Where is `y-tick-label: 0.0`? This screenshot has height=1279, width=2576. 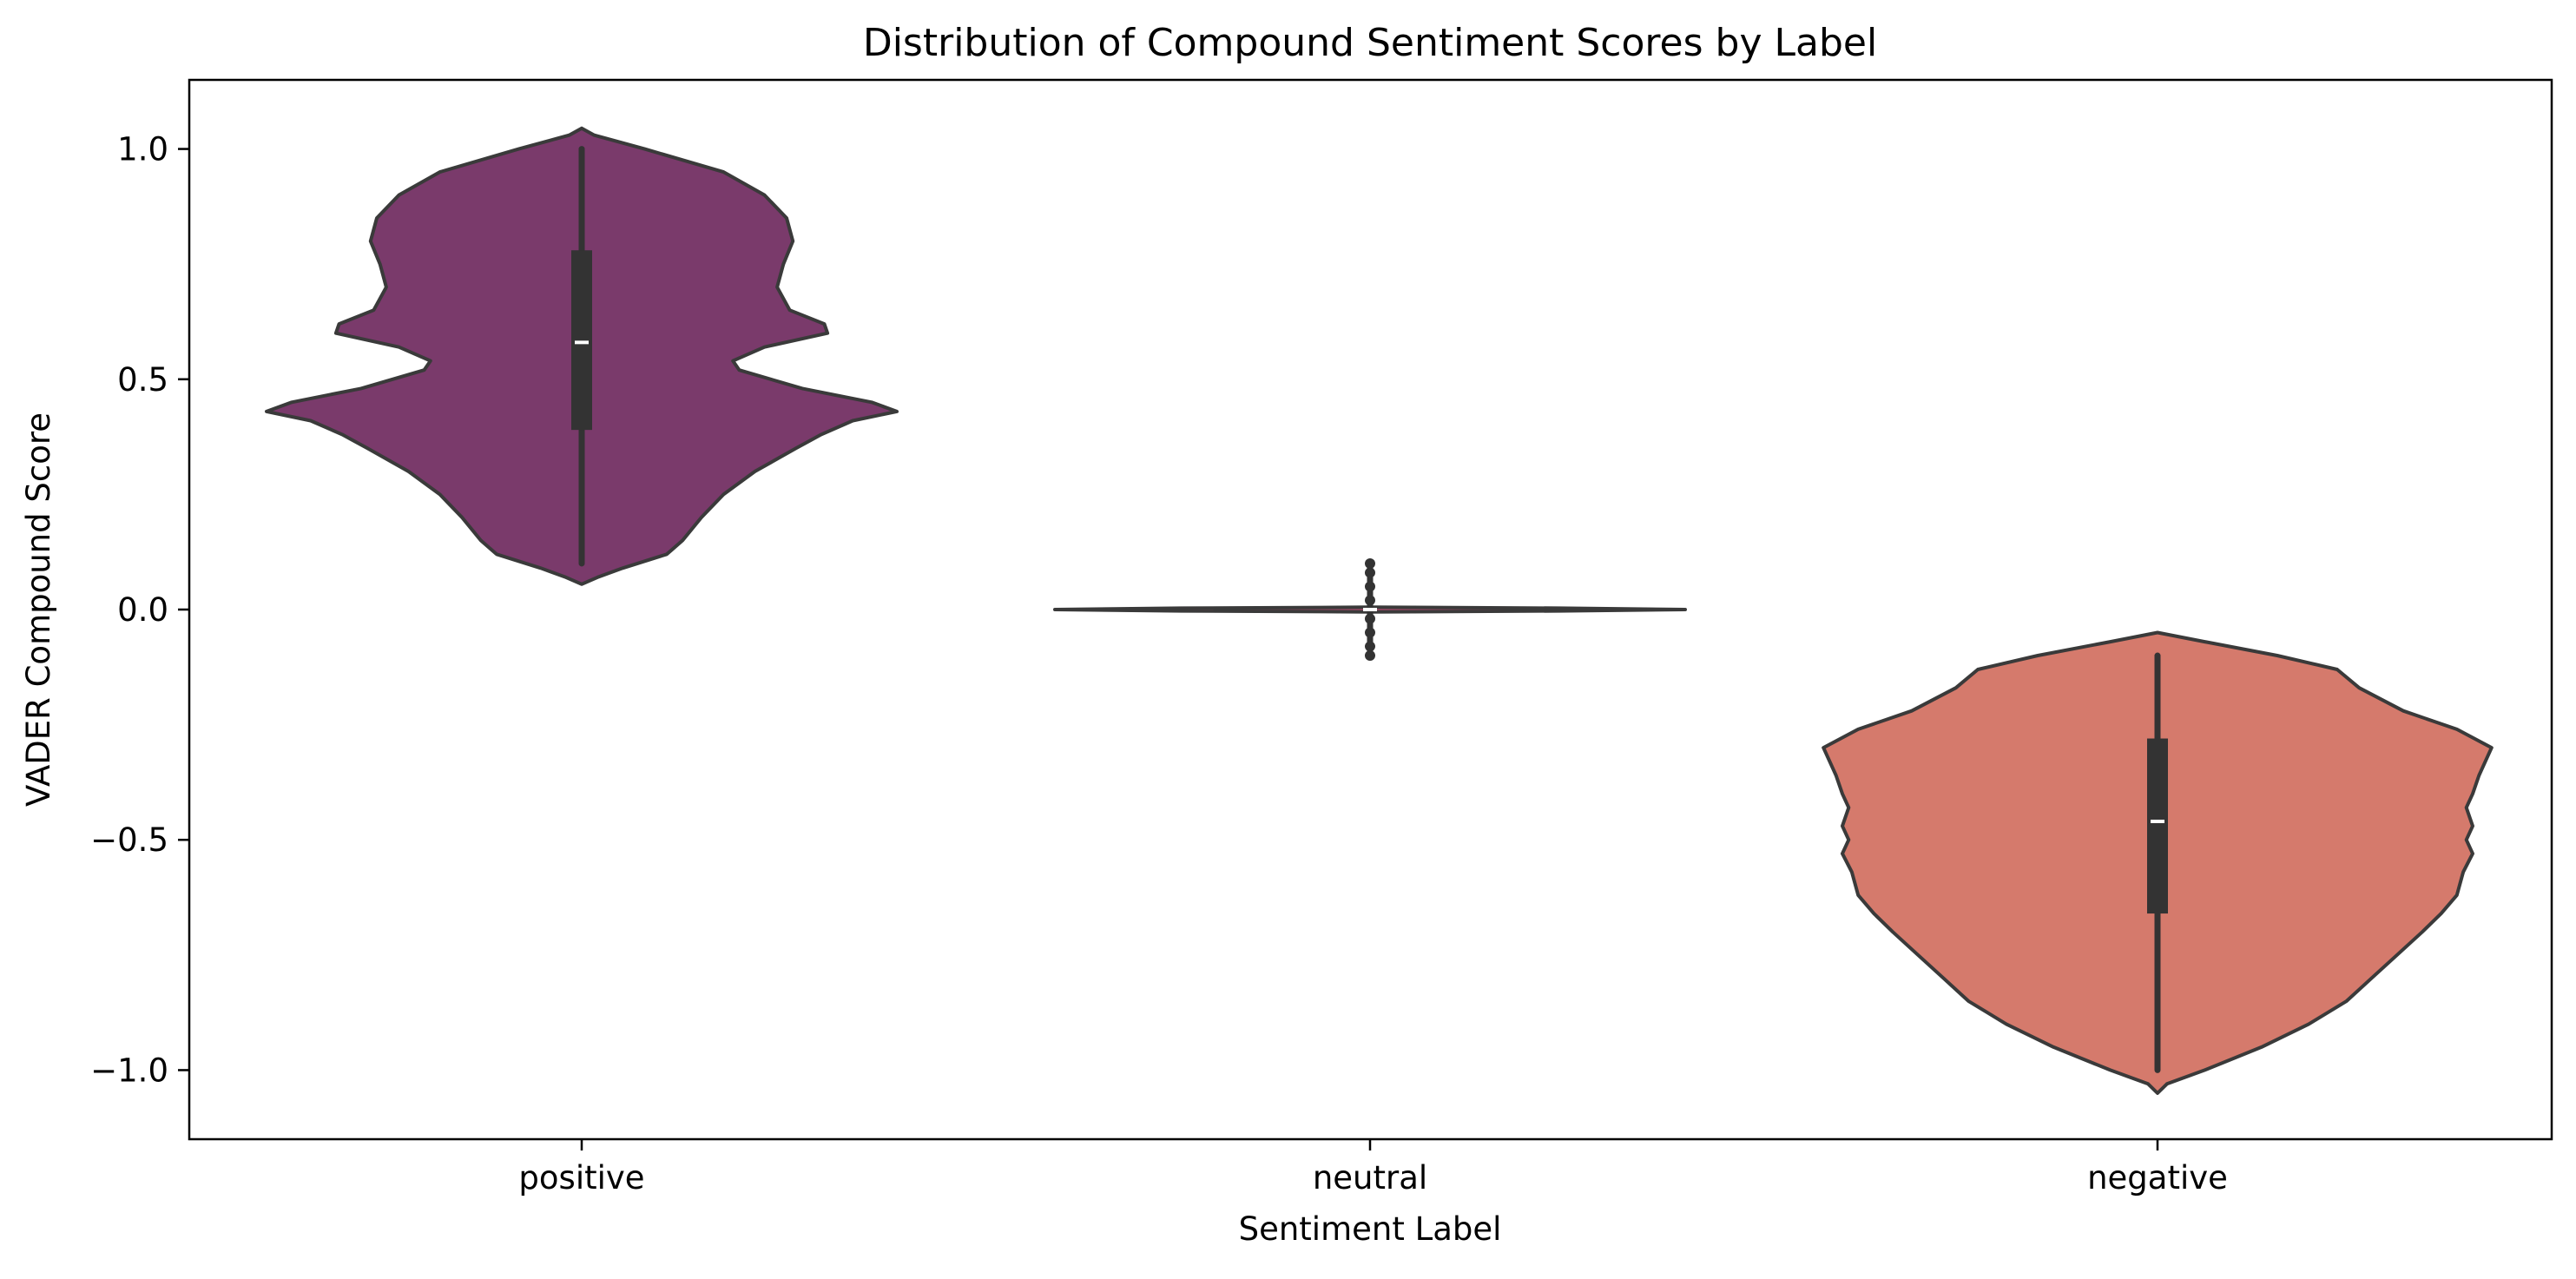
y-tick-label: 0.0 is located at coordinates (142, 610).